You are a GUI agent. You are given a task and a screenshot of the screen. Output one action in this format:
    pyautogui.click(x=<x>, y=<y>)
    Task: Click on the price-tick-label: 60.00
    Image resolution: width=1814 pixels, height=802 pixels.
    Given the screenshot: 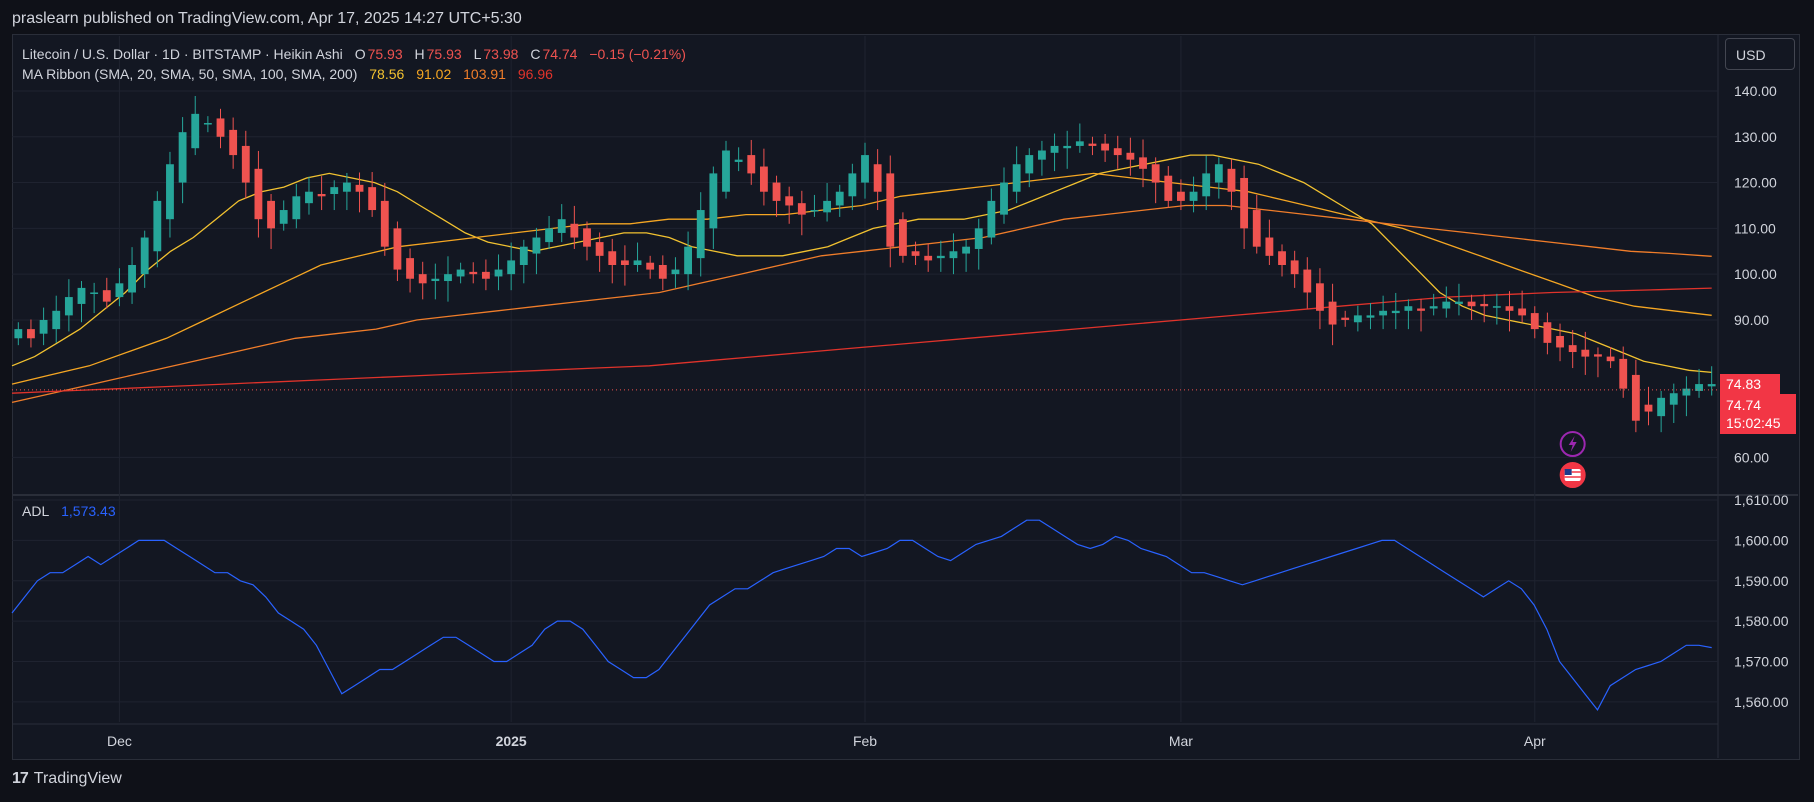 What is the action you would take?
    pyautogui.click(x=1751, y=457)
    